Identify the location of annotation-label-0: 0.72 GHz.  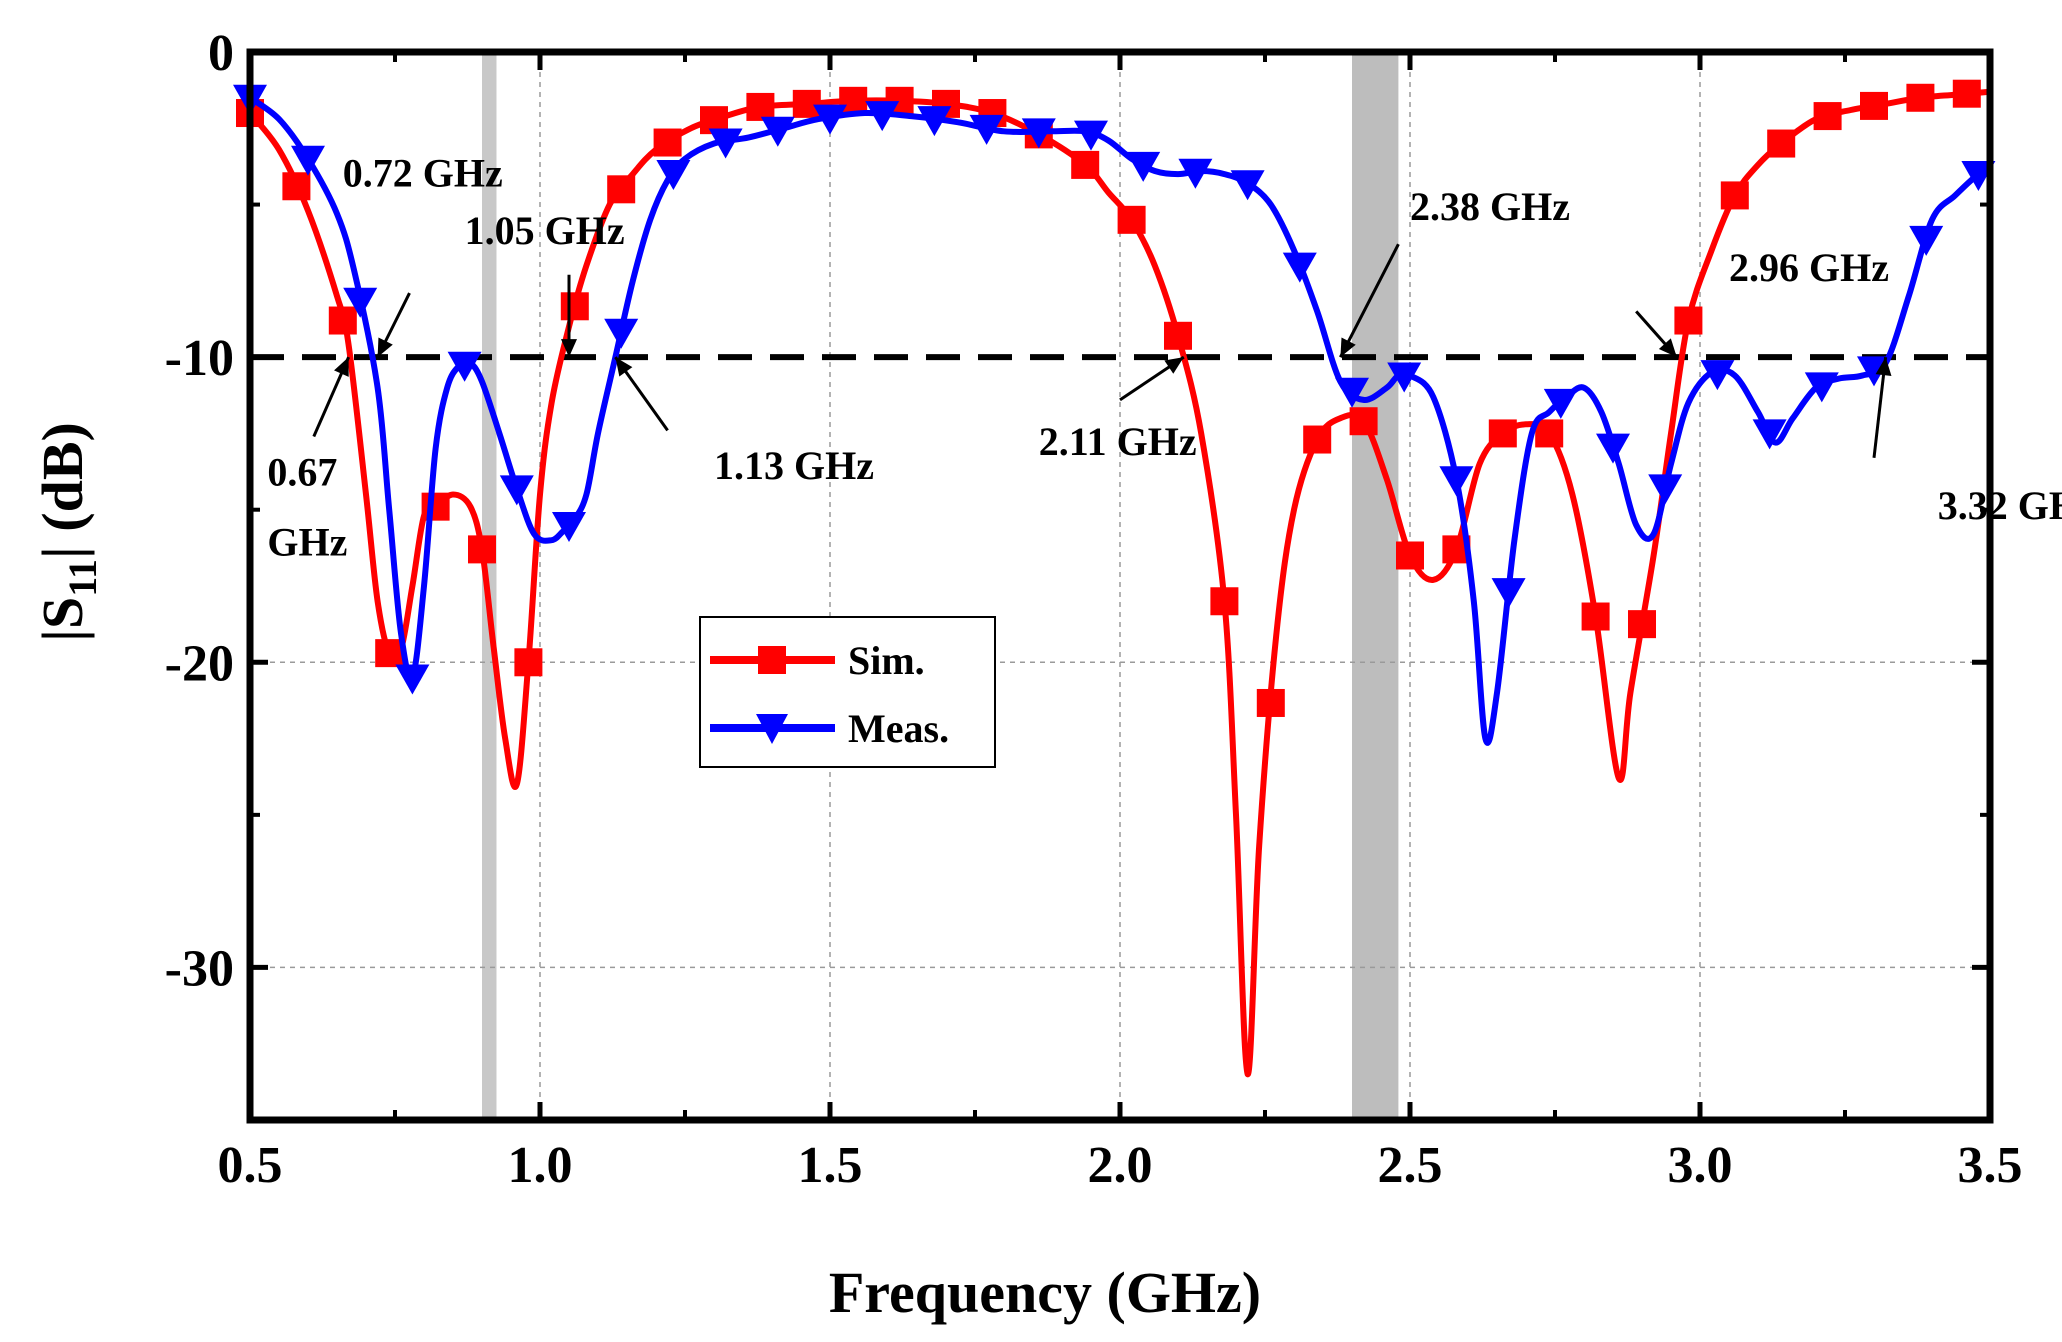
(423, 172).